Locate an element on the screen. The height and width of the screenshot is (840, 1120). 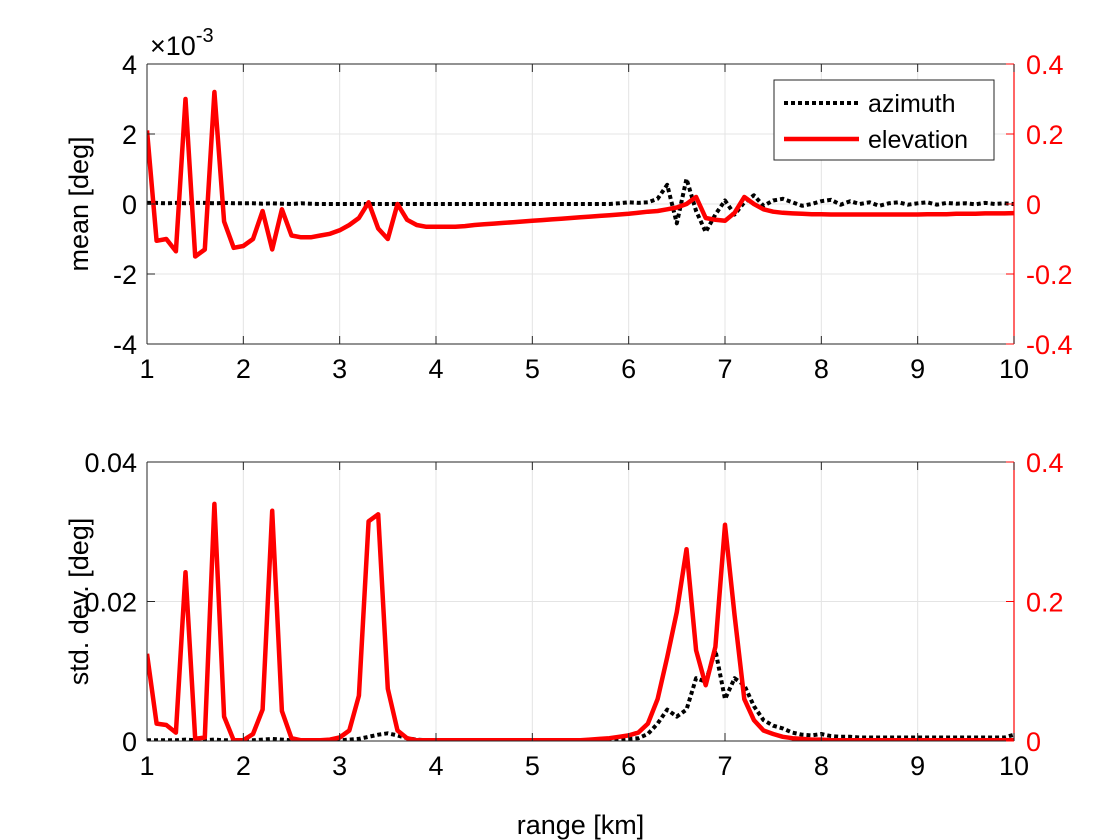
mean-series-azimuth is located at coordinates (580, 205).